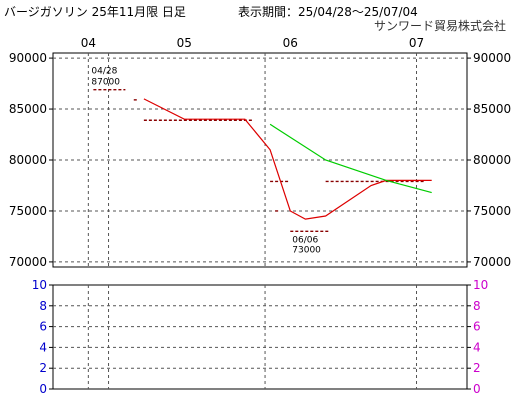 Image resolution: width=520 pixels, height=400 pixels. Describe the element at coordinates (42, 337) in the screenshot. I see `volume-axis-left: 0 2 4 6 8 10` at that location.